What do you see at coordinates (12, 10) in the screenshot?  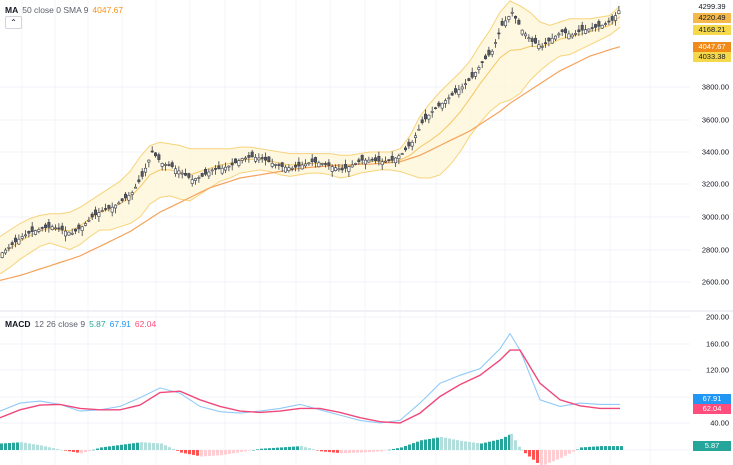 I see `ma-legend-name: MA` at bounding box center [12, 10].